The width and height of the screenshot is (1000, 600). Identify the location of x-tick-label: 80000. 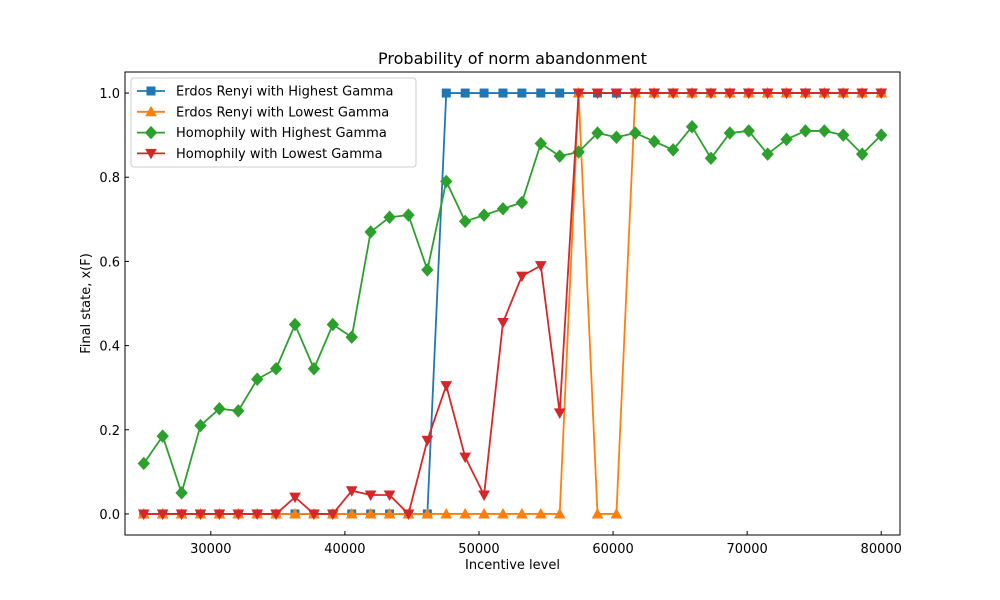
(881, 549).